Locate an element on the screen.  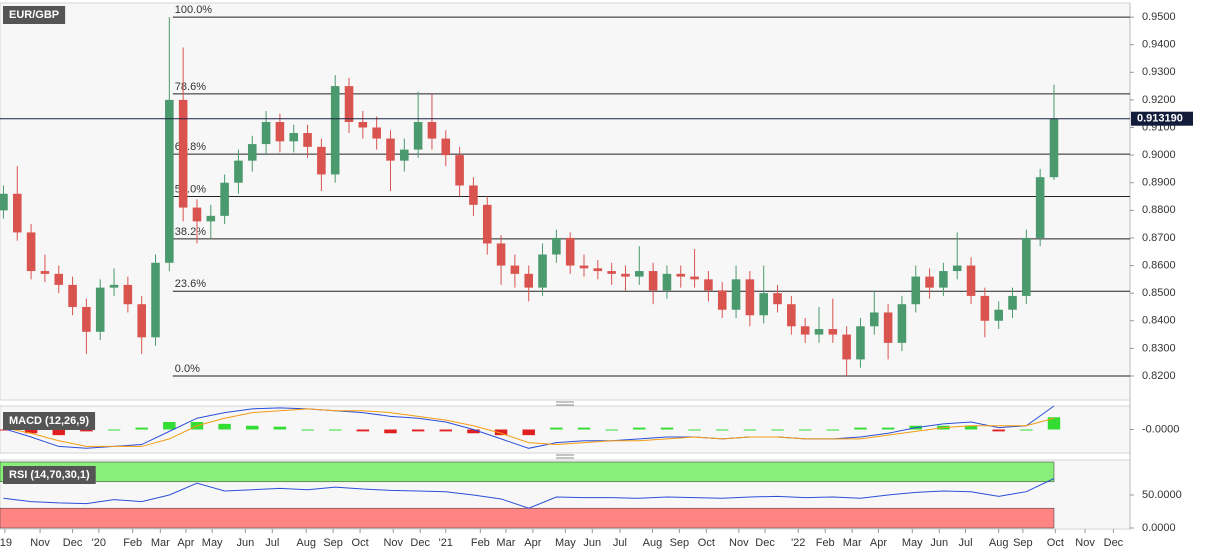
x-tick-label: Mar is located at coordinates (160, 543).